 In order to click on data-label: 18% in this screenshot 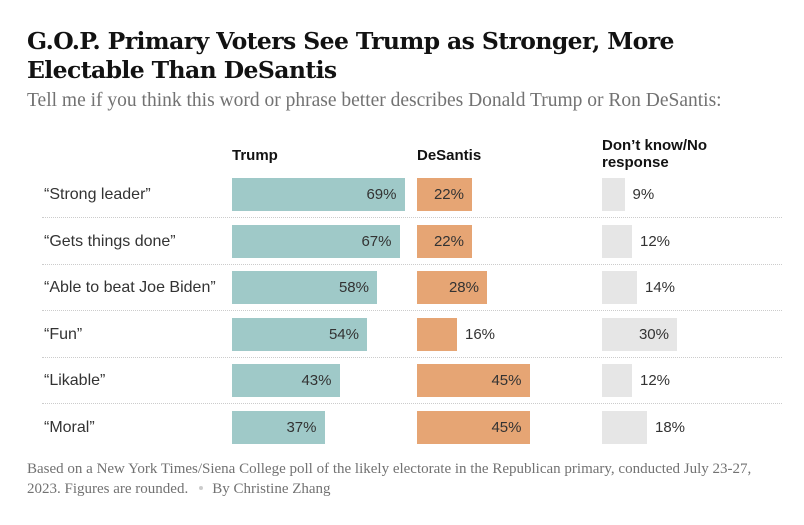, I will do `click(670, 427)`.